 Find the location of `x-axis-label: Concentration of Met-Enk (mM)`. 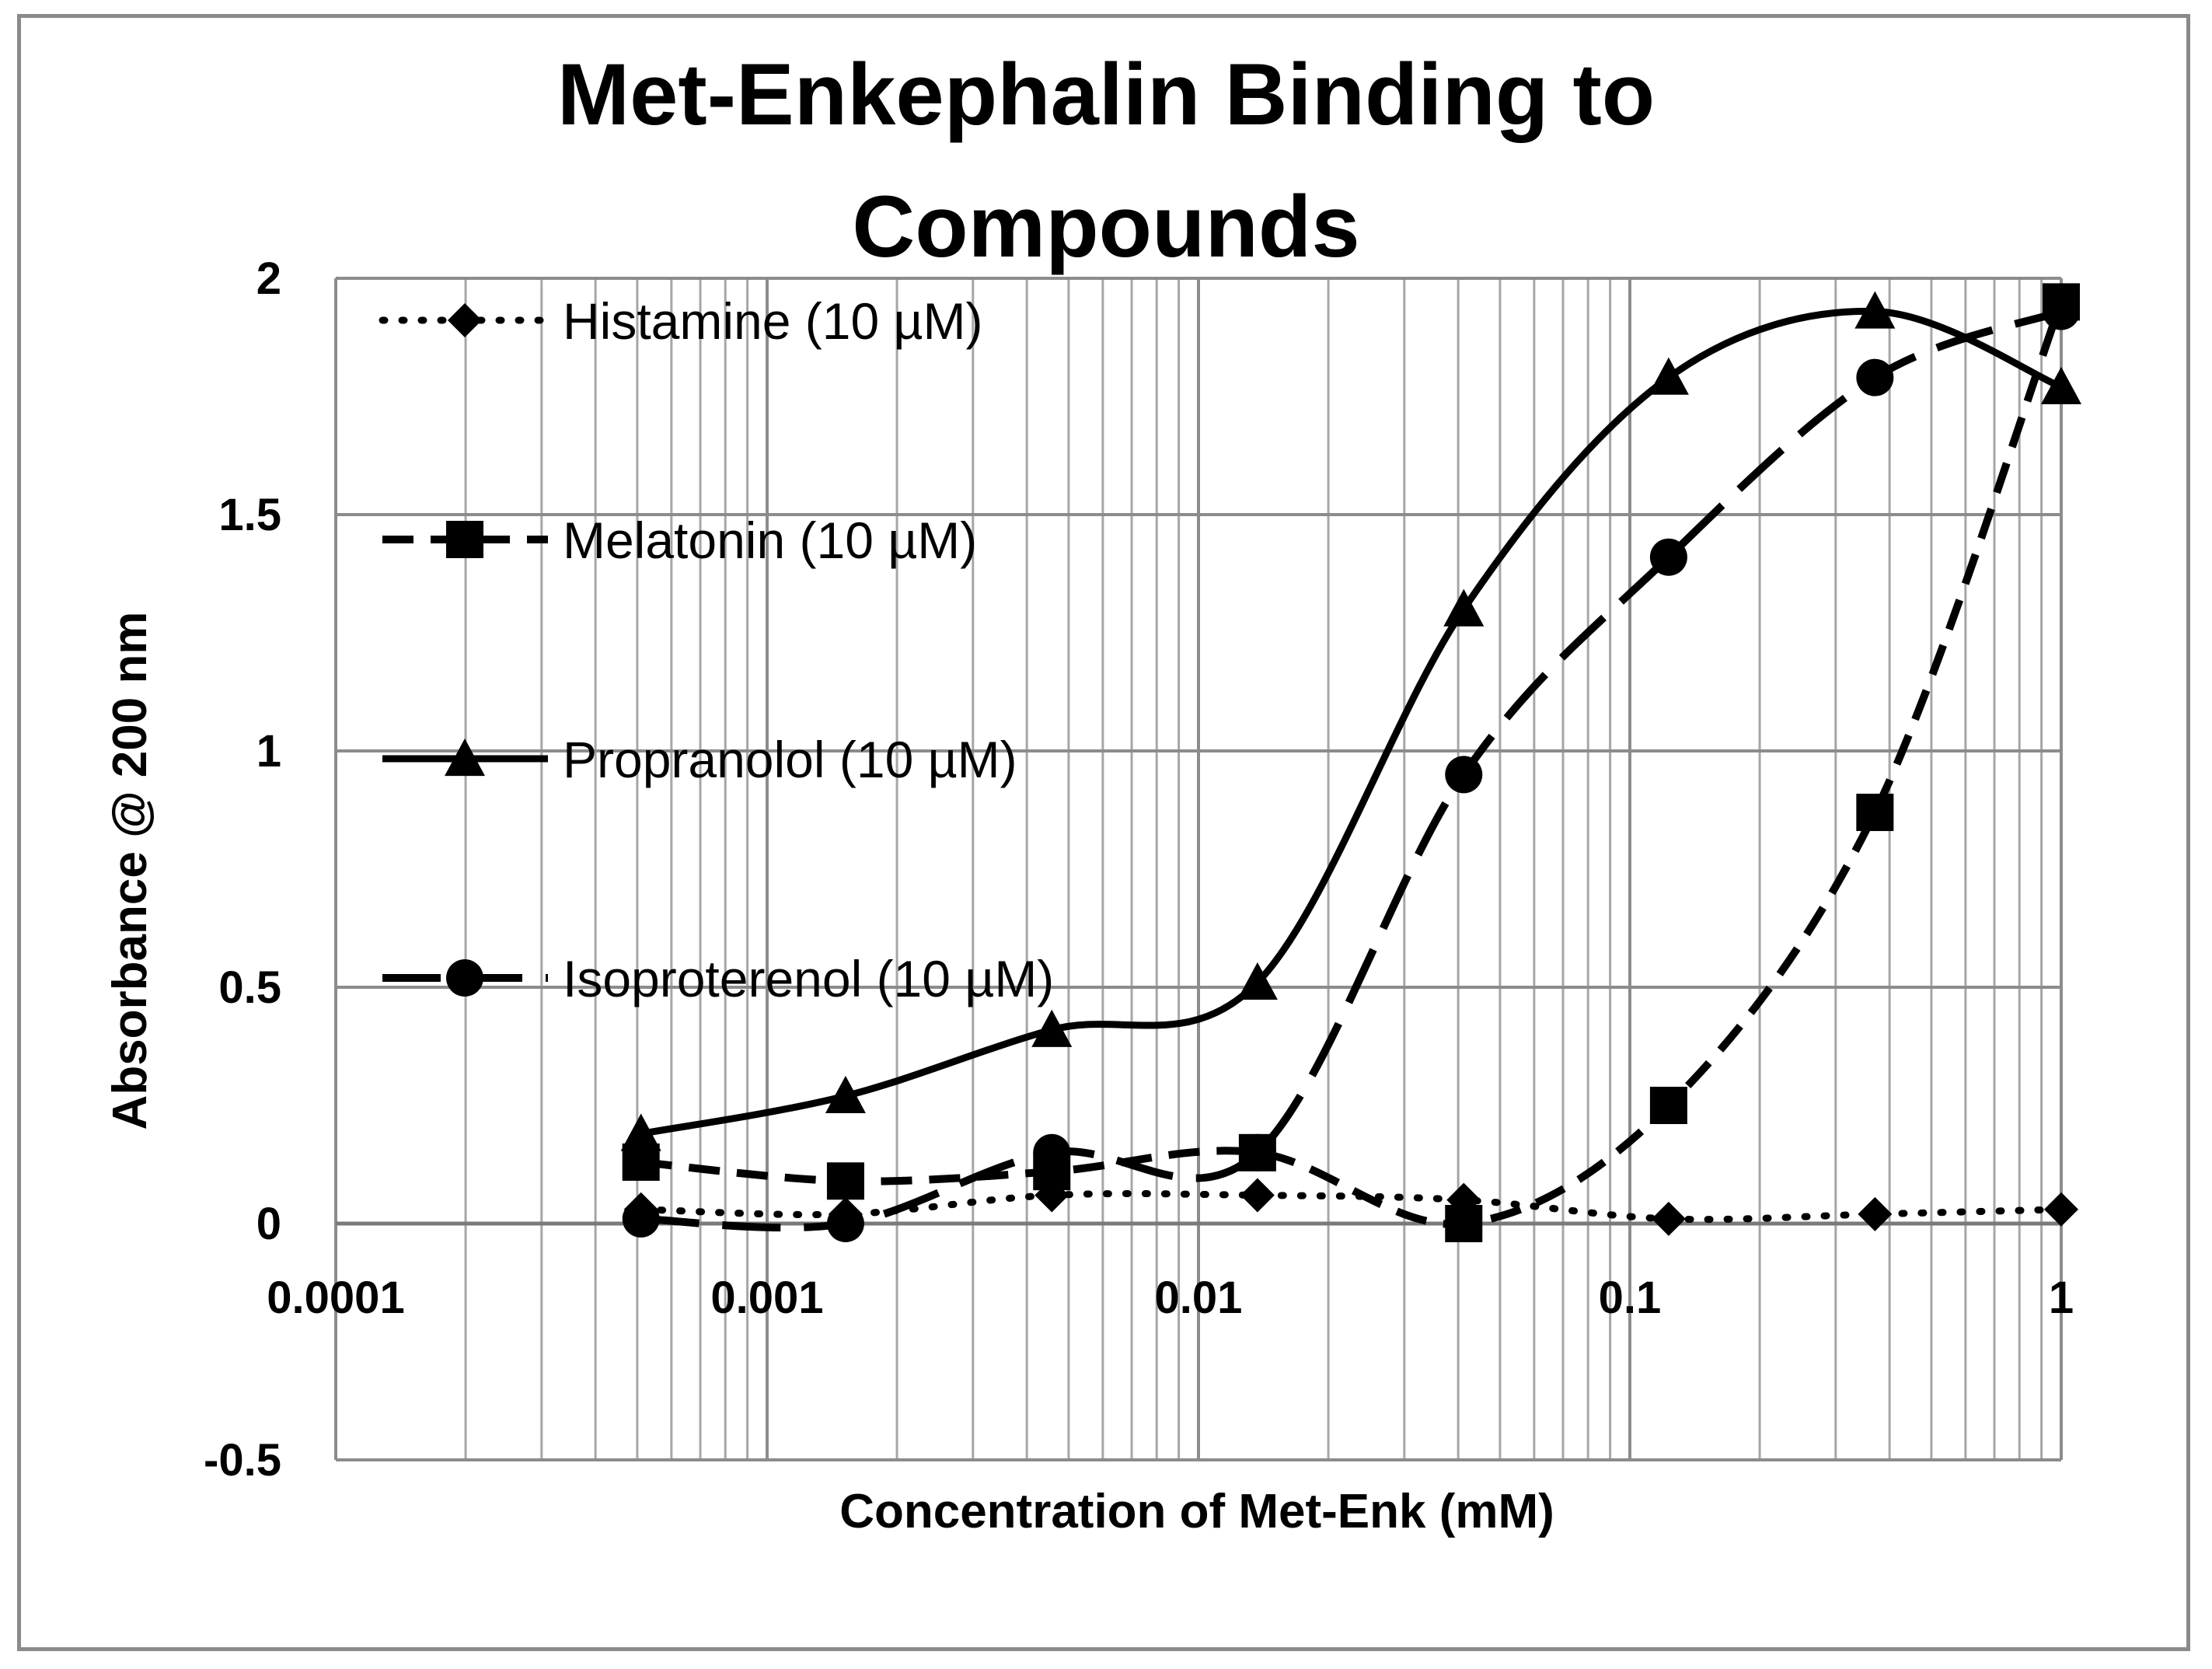

x-axis-label: Concentration of Met-Enk (mM) is located at coordinates (1196, 1512).